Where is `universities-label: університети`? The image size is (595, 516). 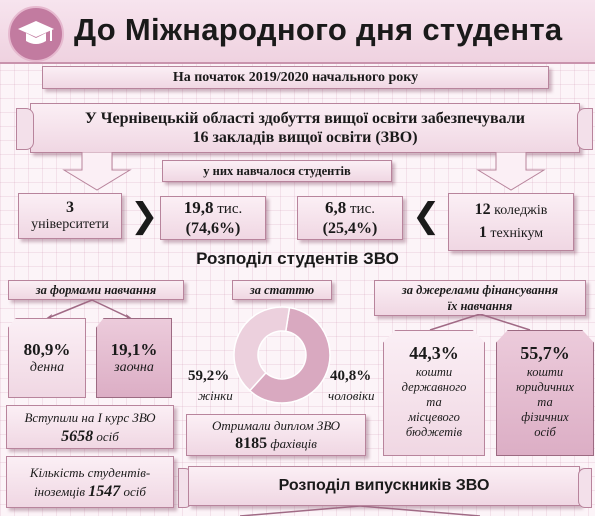
universities-label: університети is located at coordinates (70, 224).